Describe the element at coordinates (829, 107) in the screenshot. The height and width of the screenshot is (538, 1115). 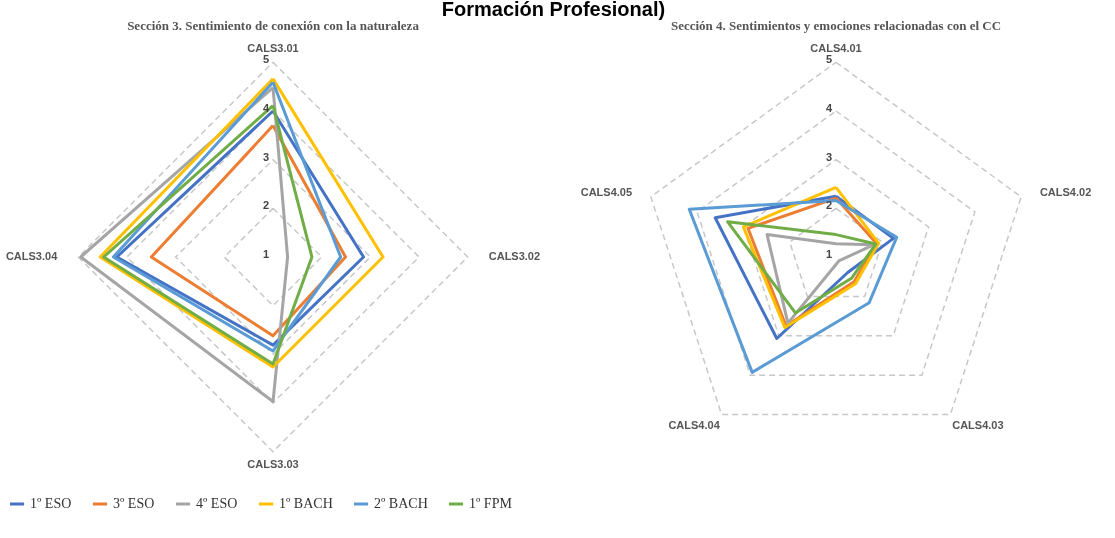
I see `y-tick-label: 4` at that location.